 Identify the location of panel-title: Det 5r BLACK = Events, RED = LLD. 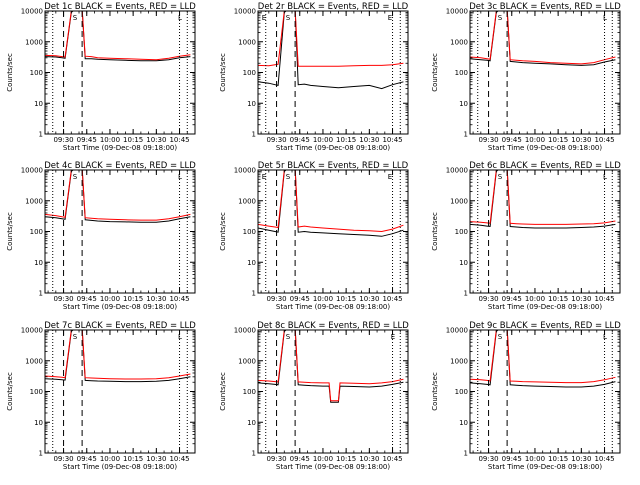
(333, 166).